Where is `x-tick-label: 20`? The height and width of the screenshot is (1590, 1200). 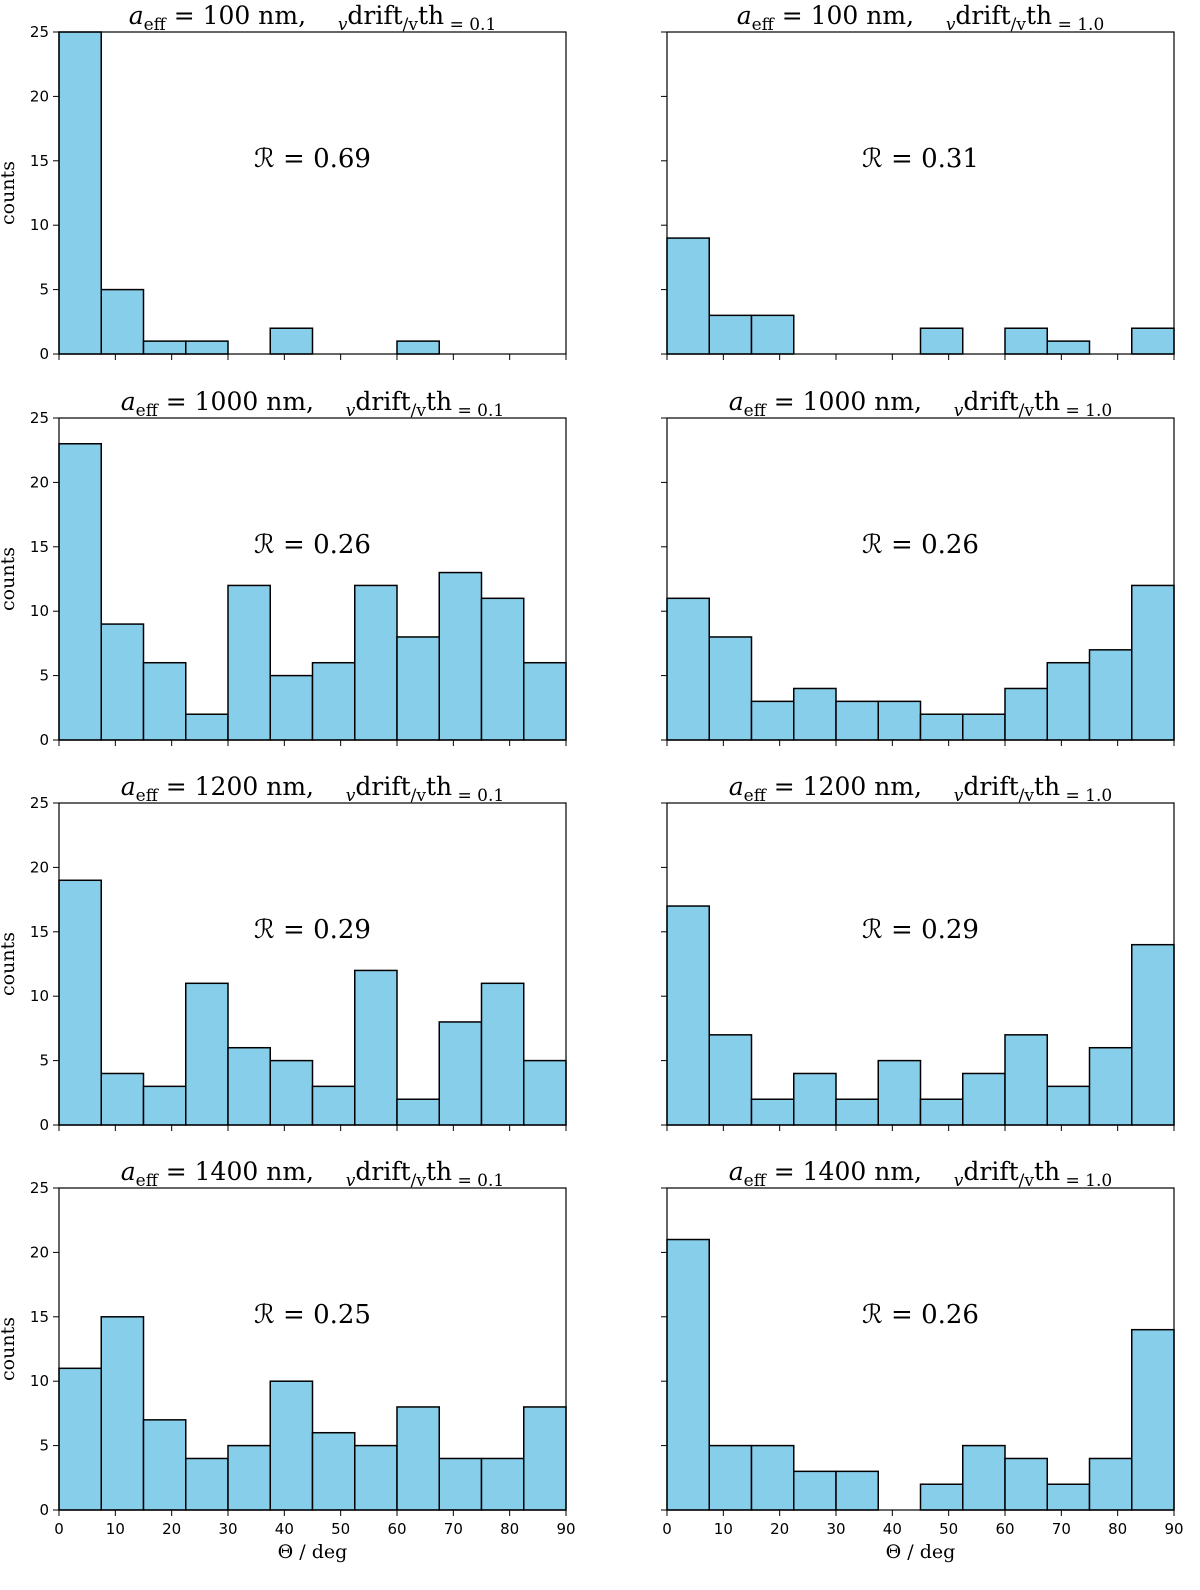
x-tick-label: 20 is located at coordinates (171, 1529).